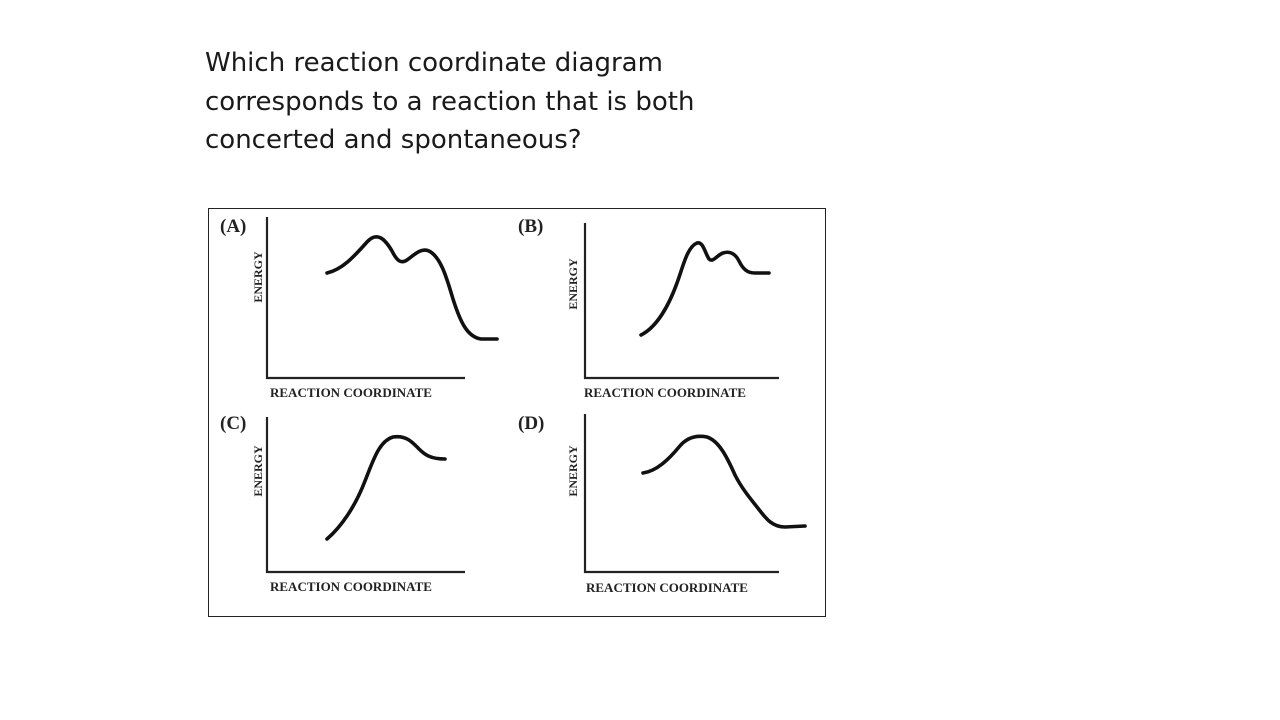 The height and width of the screenshot is (720, 1280). I want to click on panel-d-letter: (D), so click(531, 423).